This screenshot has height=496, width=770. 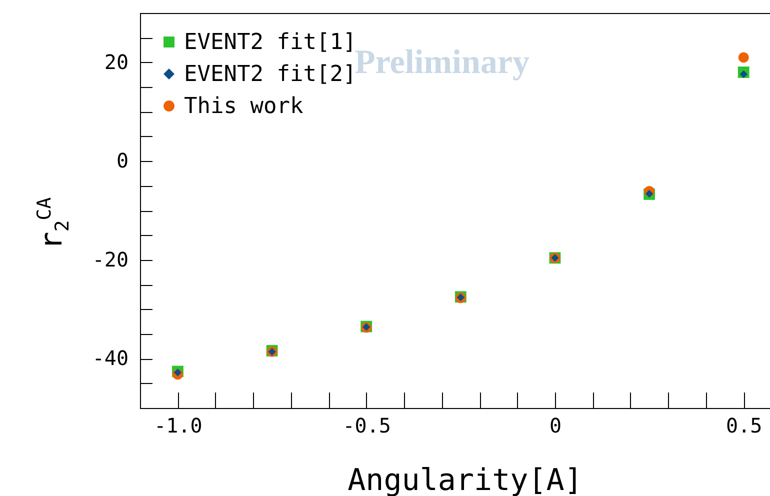 What do you see at coordinates (116, 62) in the screenshot?
I see `y-tick-label: 20` at bounding box center [116, 62].